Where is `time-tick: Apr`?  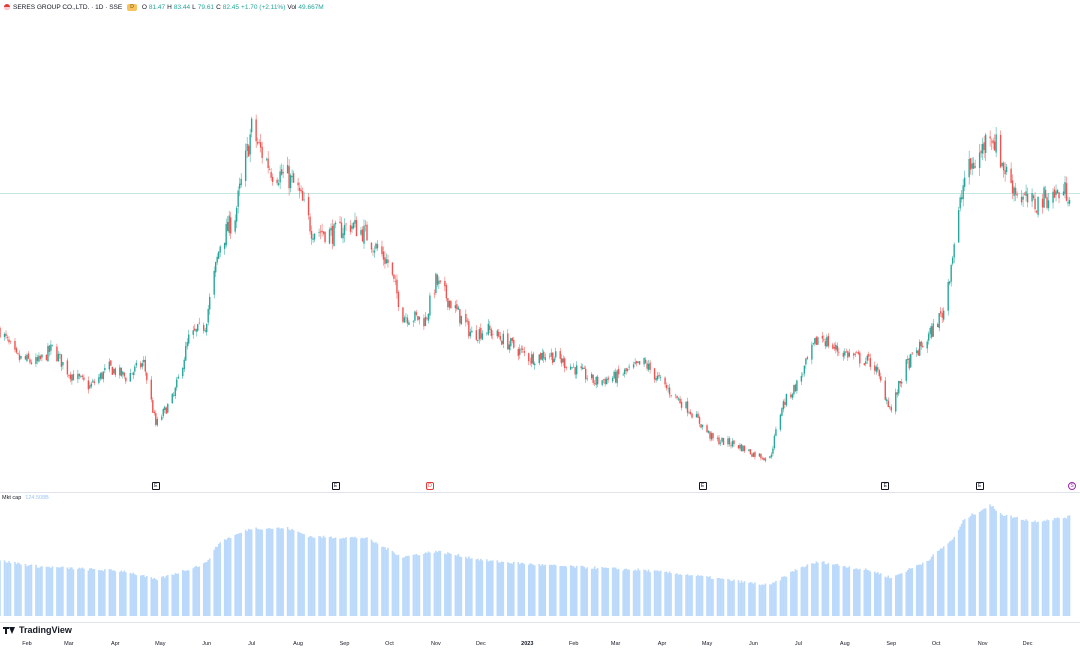 time-tick: Apr is located at coordinates (115, 644).